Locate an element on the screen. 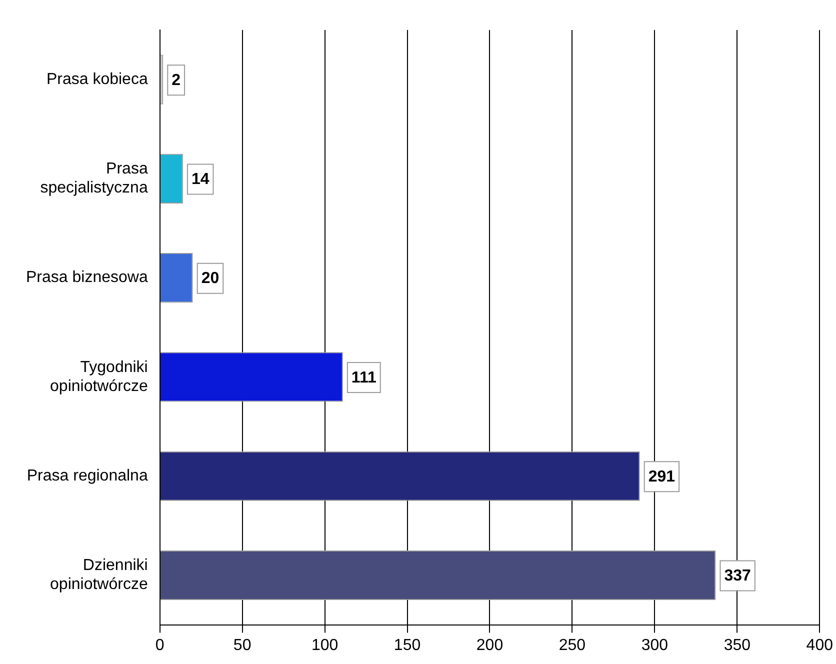  x-tick-label: 150 is located at coordinates (407, 645).